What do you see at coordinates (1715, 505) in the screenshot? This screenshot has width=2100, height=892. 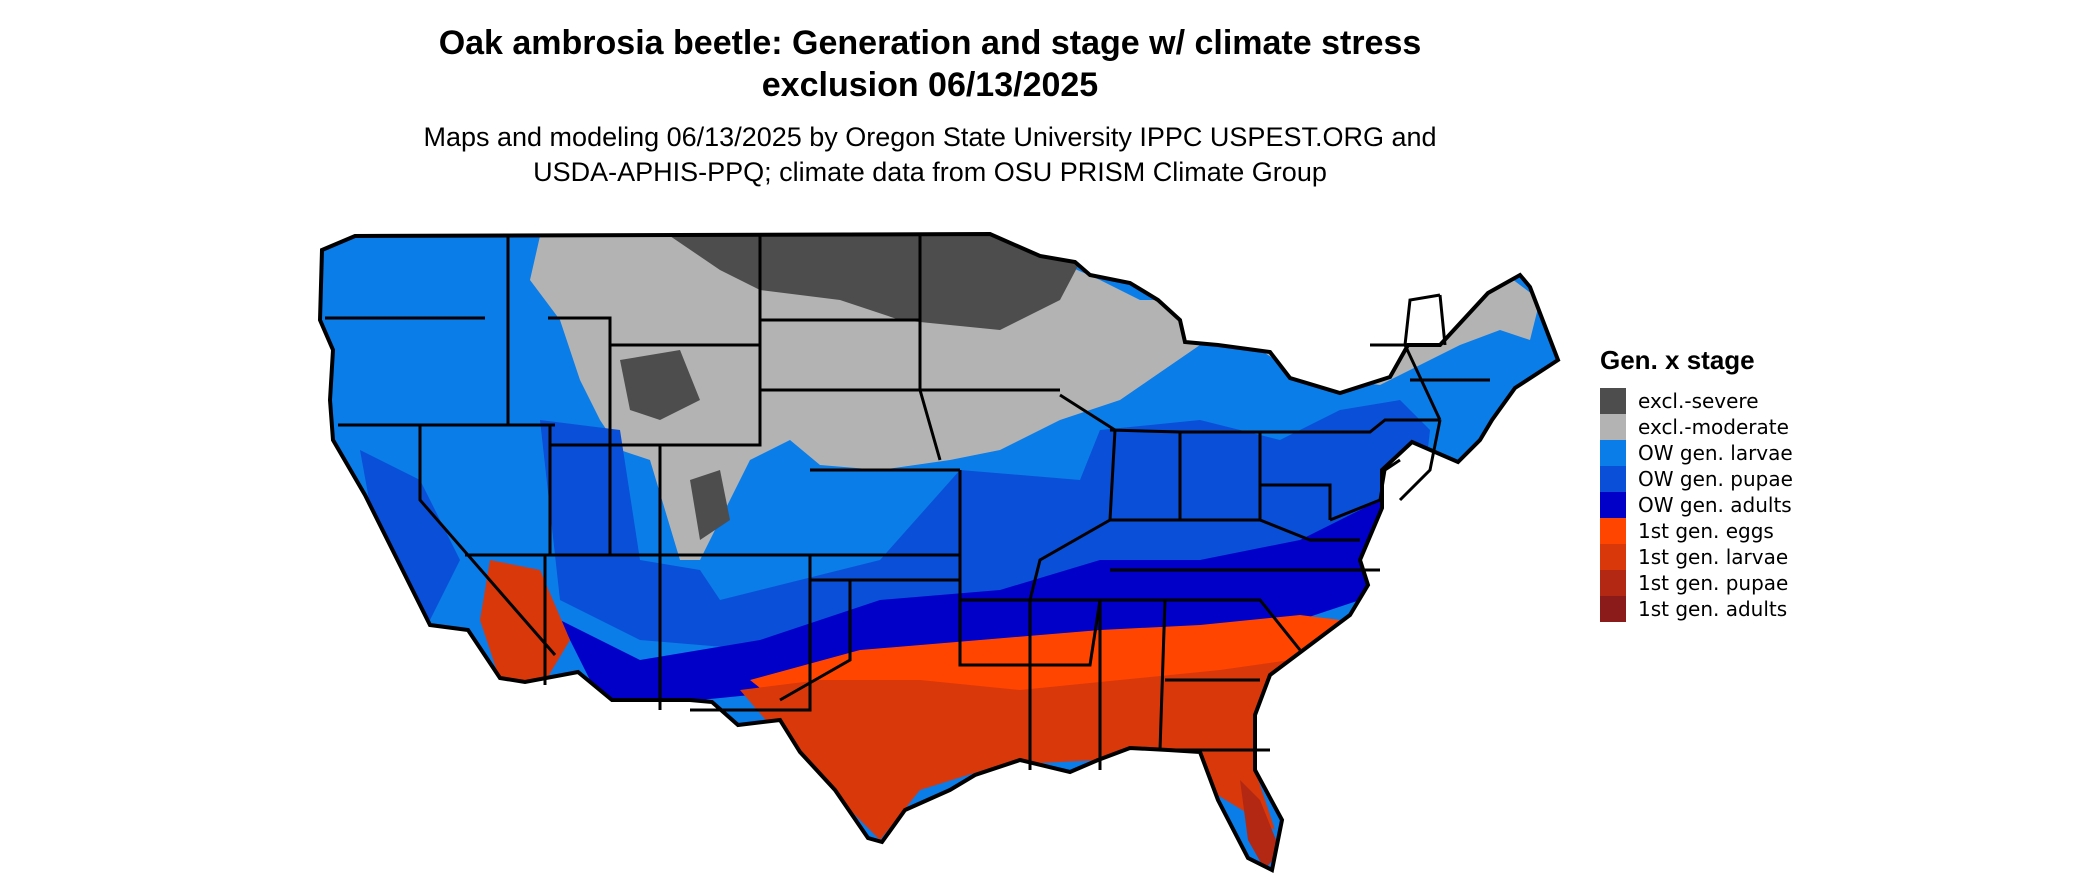 I see `legend-label: OW gen. adults` at bounding box center [1715, 505].